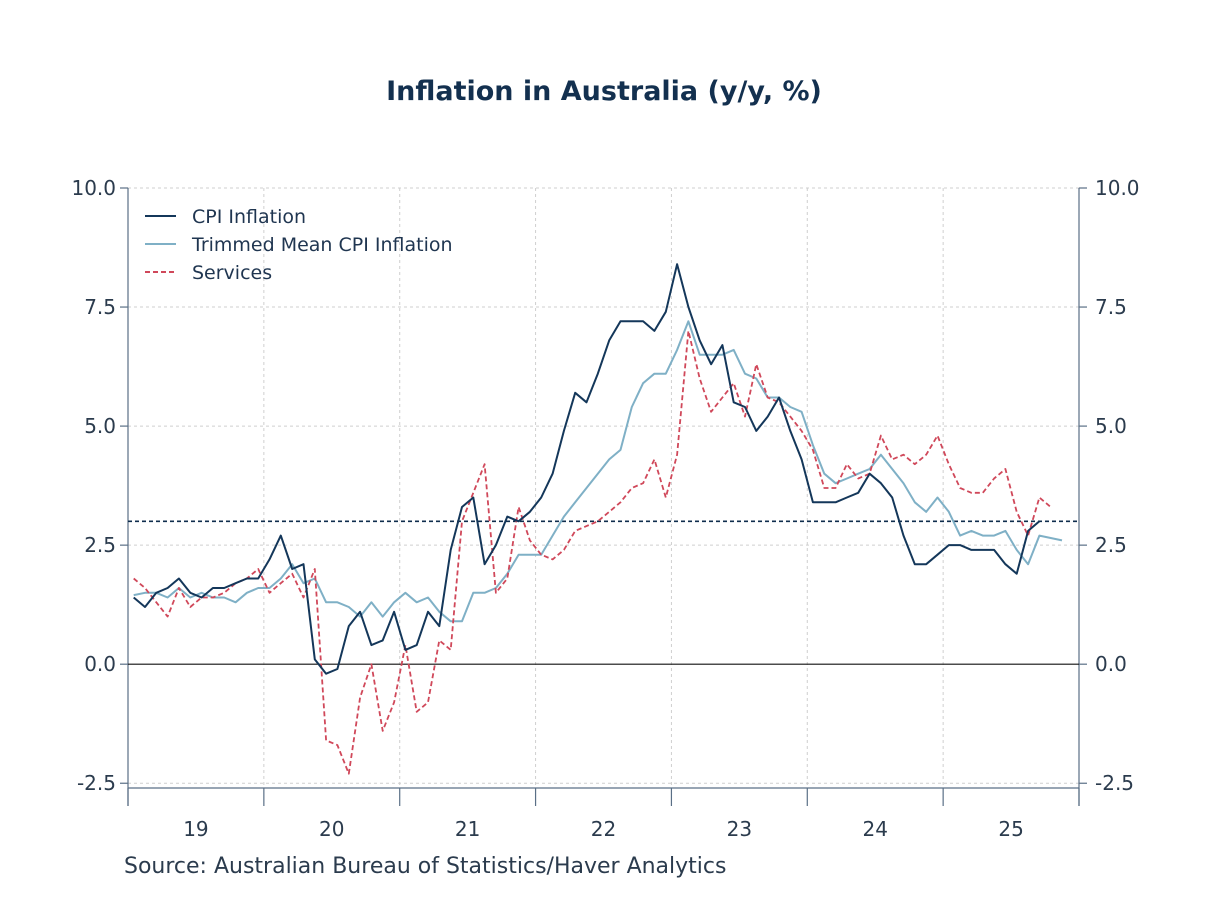  I want to click on y-tick-label-right: 5.0, so click(1111, 426).